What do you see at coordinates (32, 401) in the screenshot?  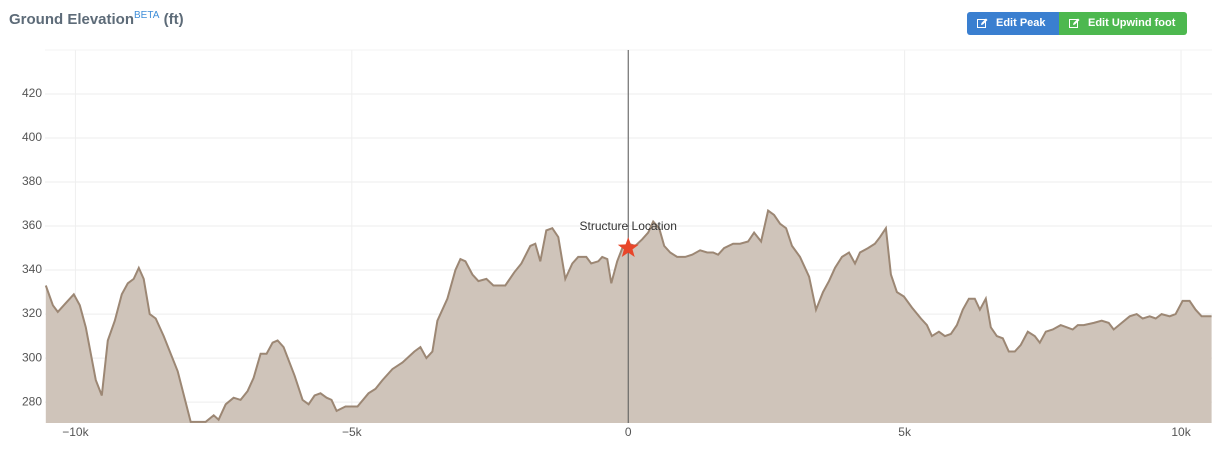 I see `y-tick-label: 280` at bounding box center [32, 401].